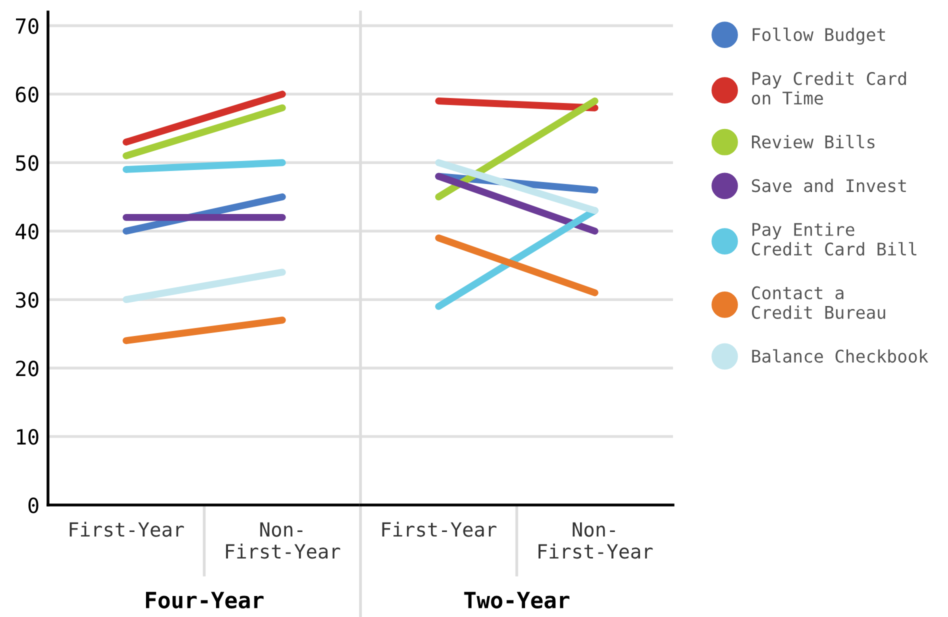  I want to click on legend-label: Pay Credit Card on Time, so click(829, 88).